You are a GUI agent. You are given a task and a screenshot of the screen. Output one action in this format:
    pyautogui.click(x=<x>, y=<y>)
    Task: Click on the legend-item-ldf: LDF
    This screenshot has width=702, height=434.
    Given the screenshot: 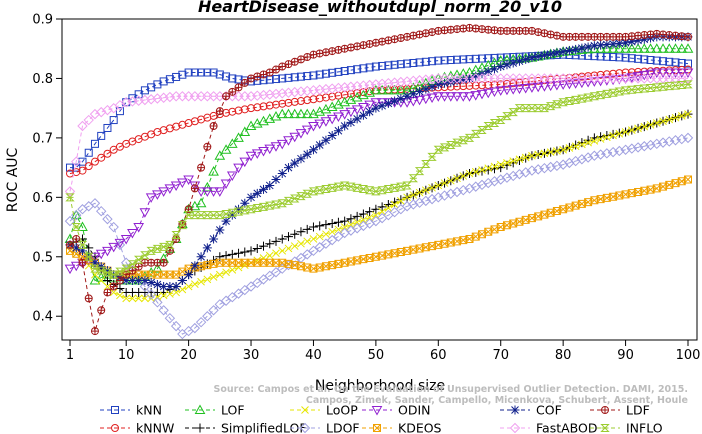 What is the action you would take?
    pyautogui.click(x=620, y=410)
    